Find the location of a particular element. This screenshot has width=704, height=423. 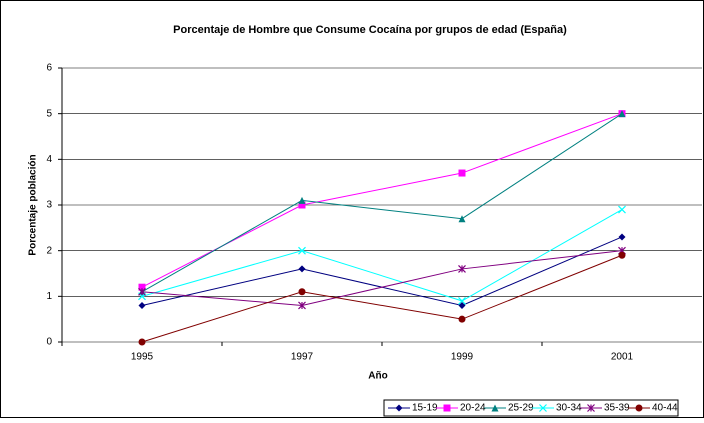

legend-label: 35-39 is located at coordinates (617, 408).